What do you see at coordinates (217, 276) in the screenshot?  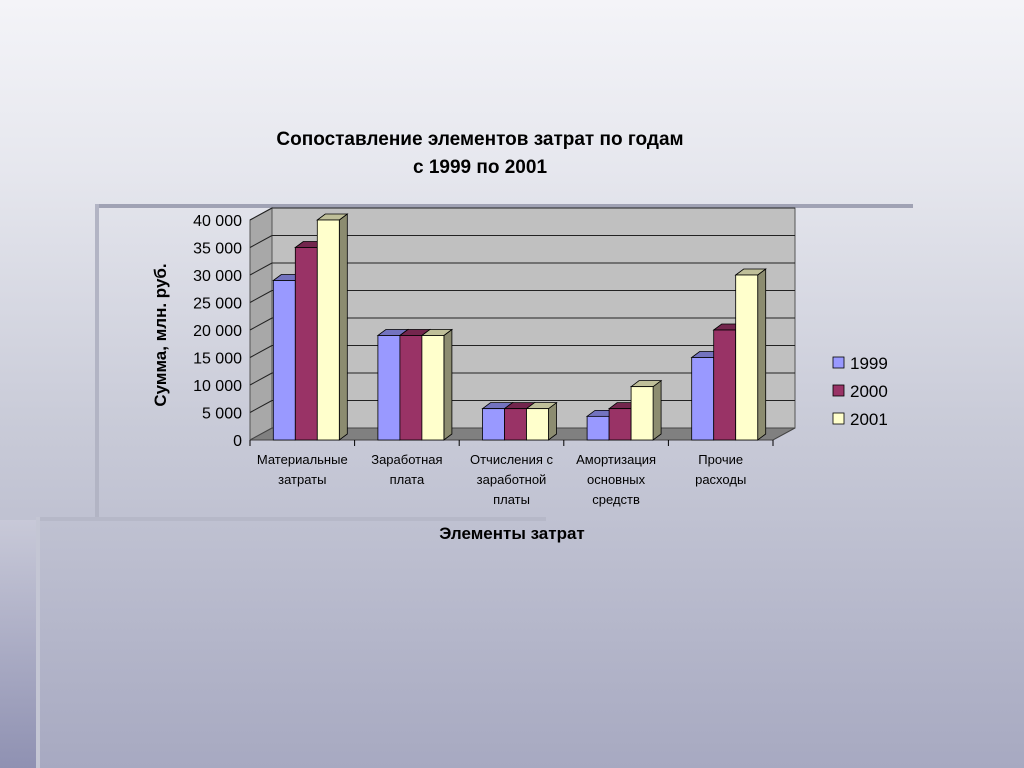 I see `y-tick-label: 30 000` at bounding box center [217, 276].